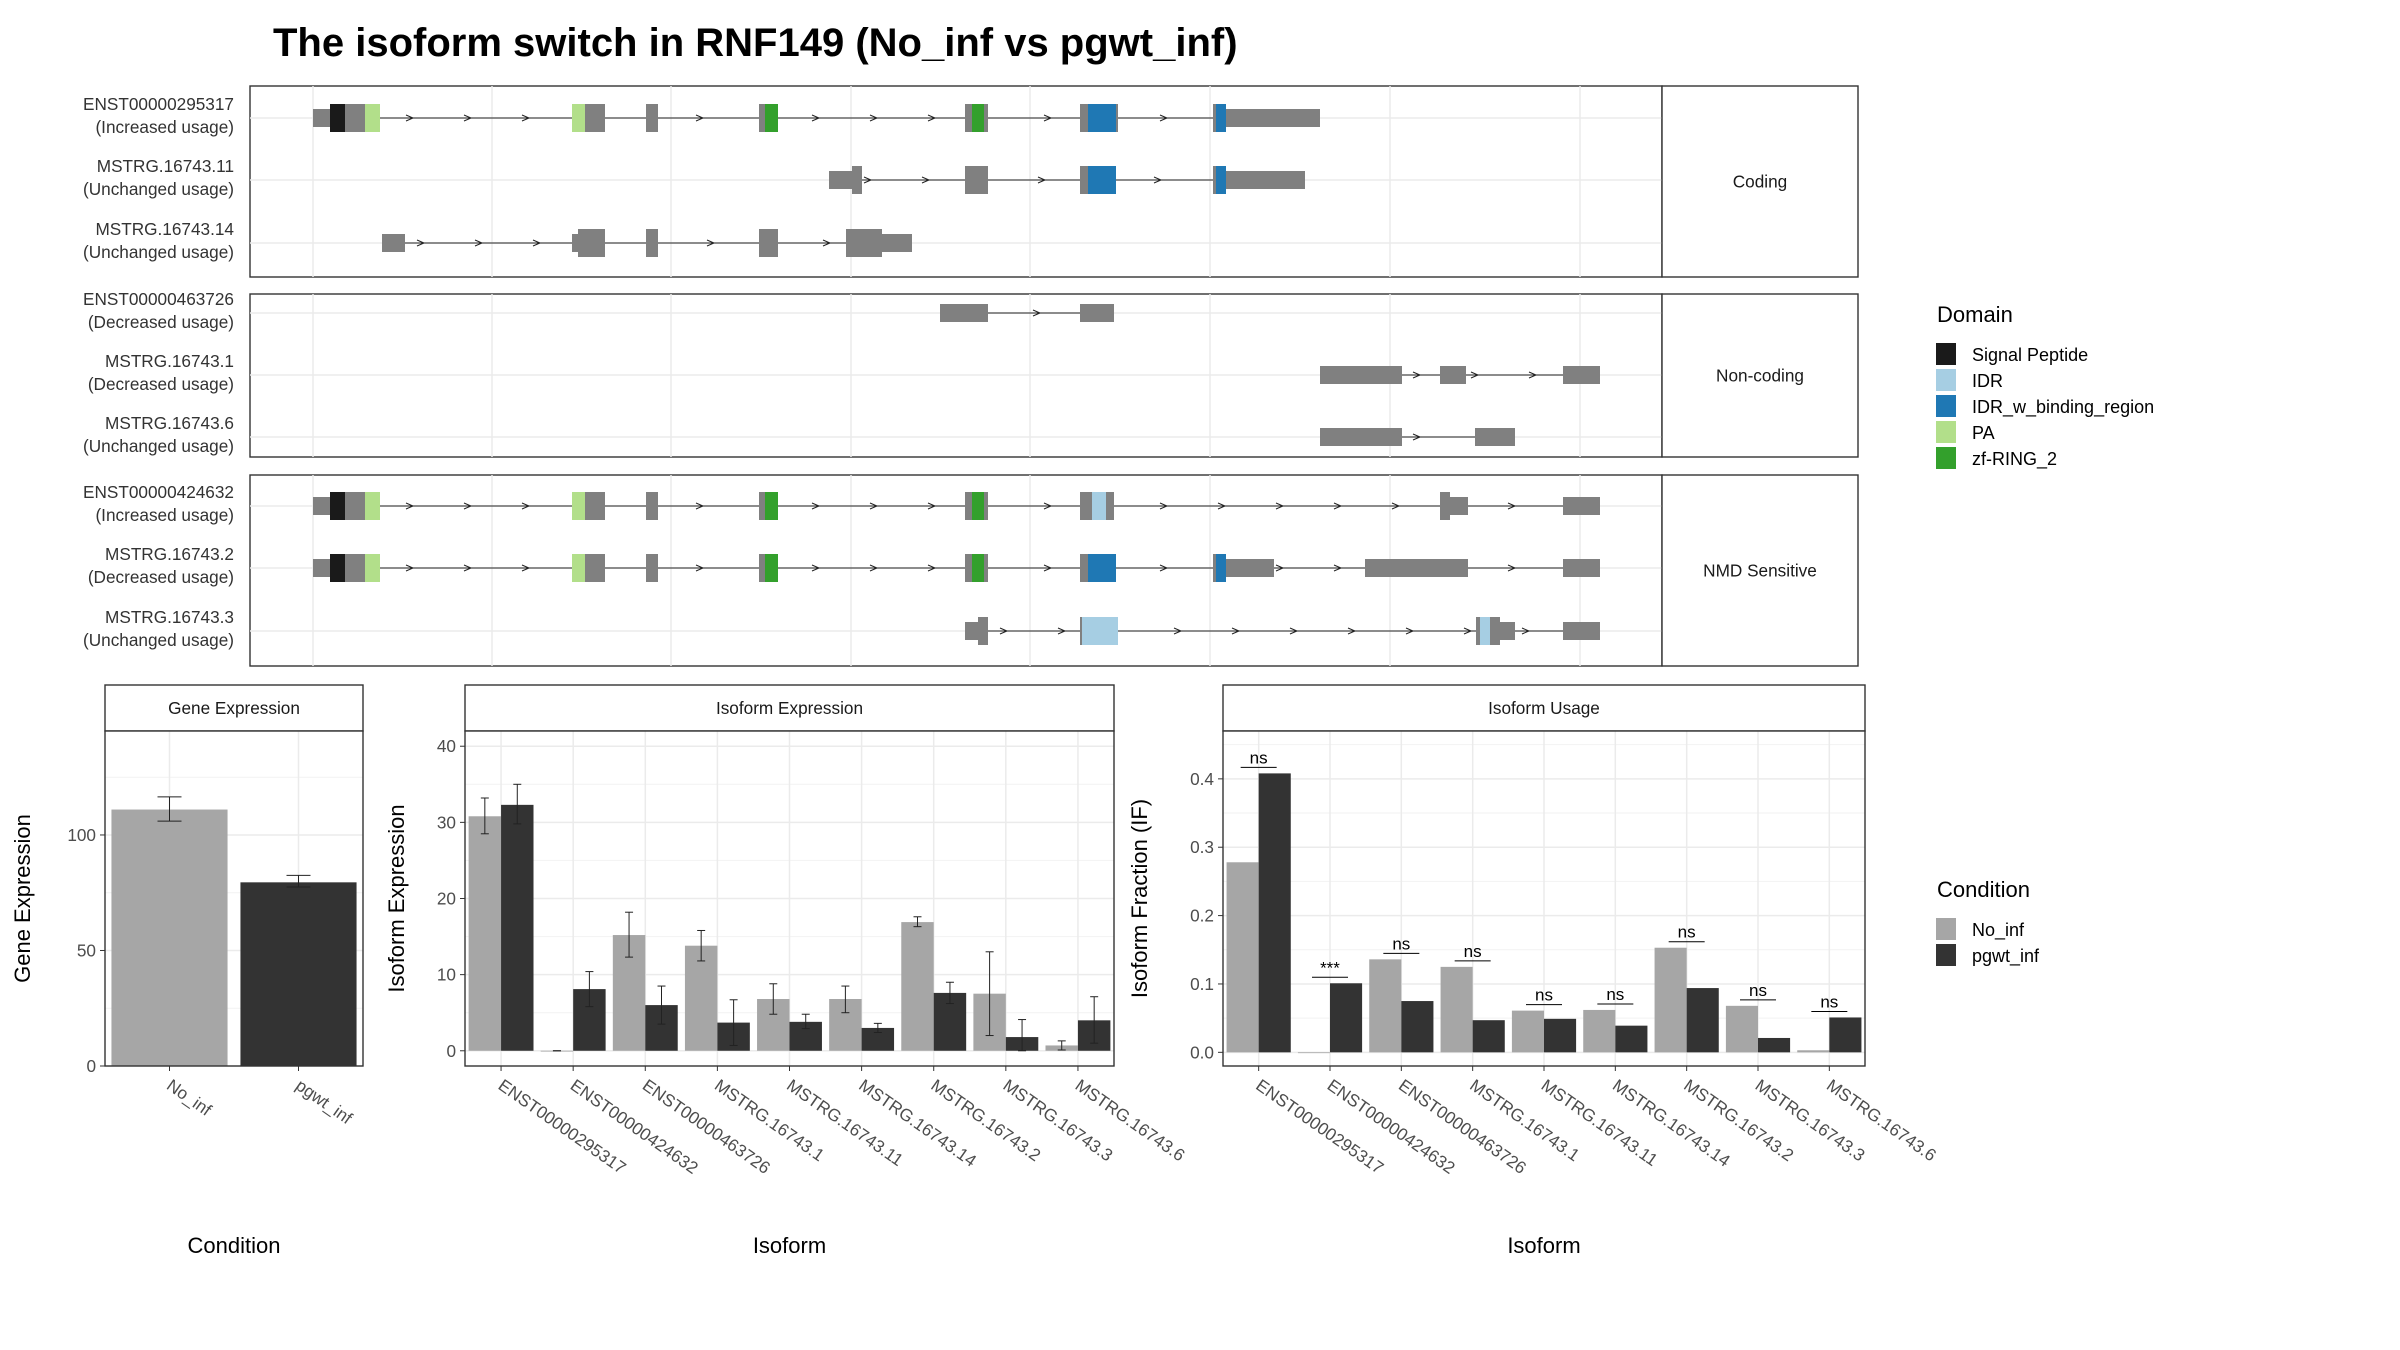 The height and width of the screenshot is (1350, 2400). Describe the element at coordinates (164, 229) in the screenshot. I see `isoform-id-label: MSTRG.16743.14` at that location.